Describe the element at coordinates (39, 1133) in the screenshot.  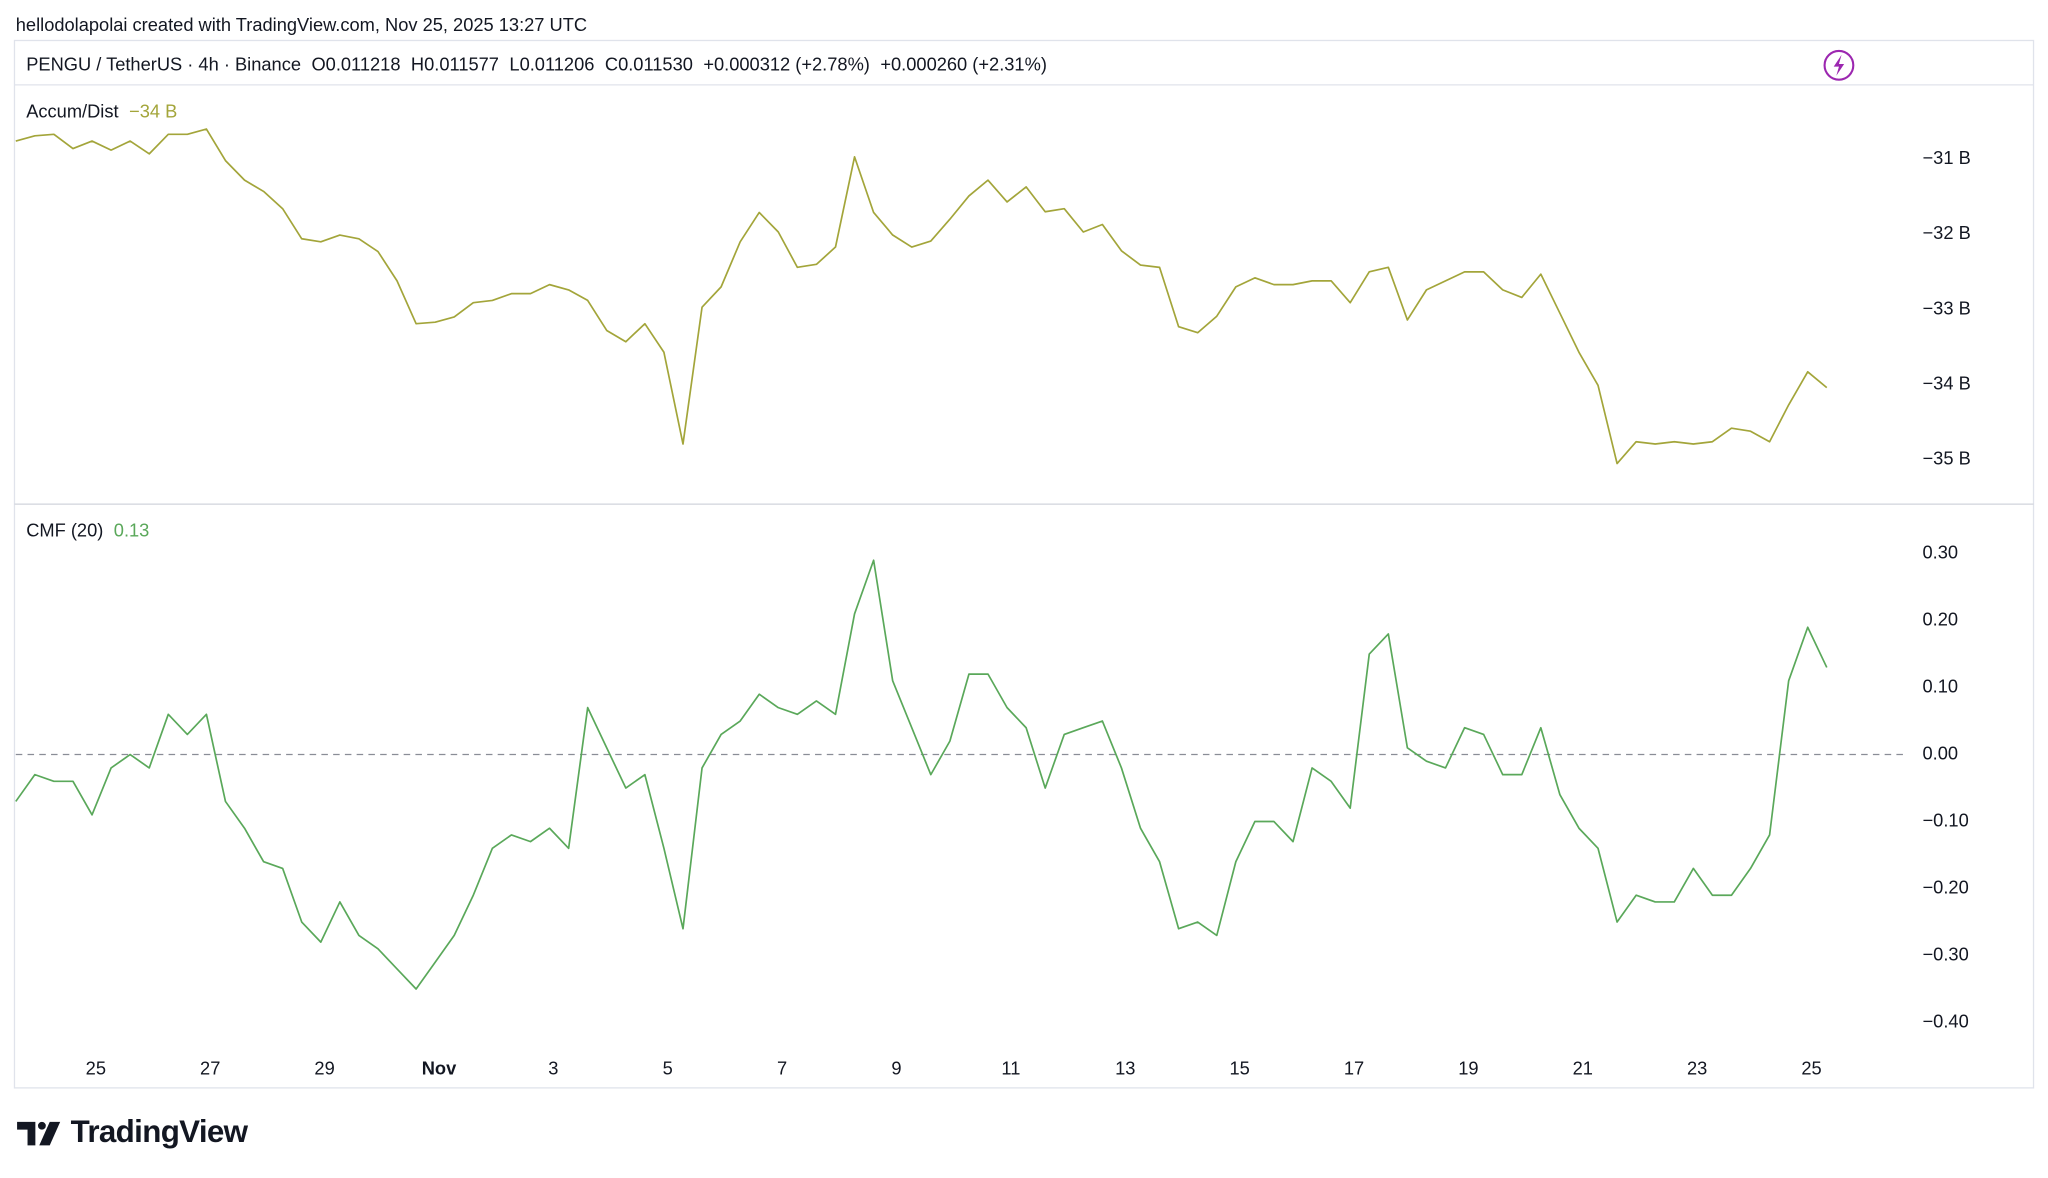
I see `brand-logo` at that location.